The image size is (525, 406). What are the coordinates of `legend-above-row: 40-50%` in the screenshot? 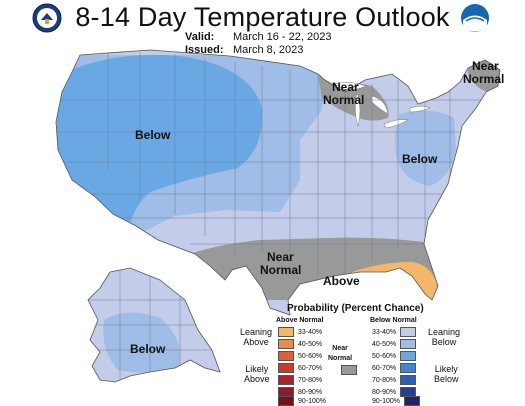 It's located at (300, 344).